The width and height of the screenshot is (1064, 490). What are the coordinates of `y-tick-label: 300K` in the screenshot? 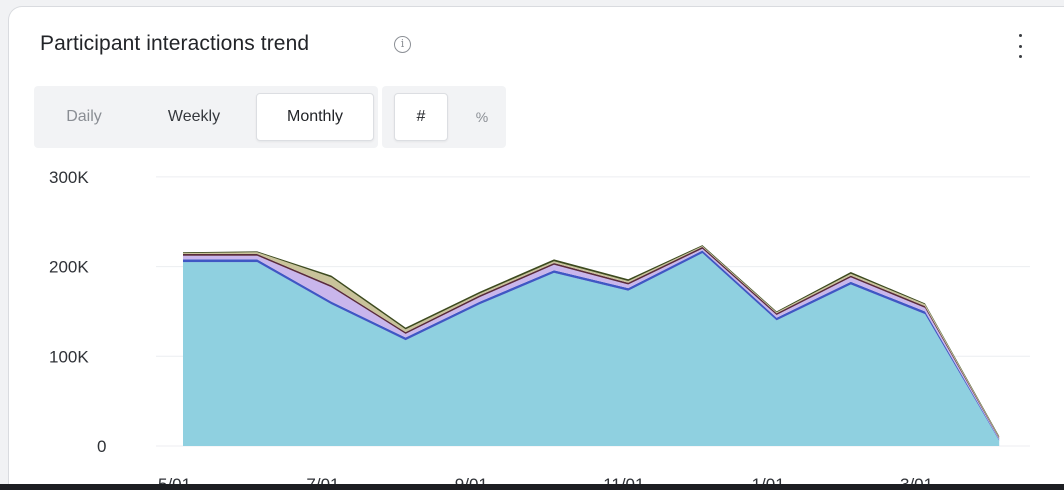 It's located at (69, 177).